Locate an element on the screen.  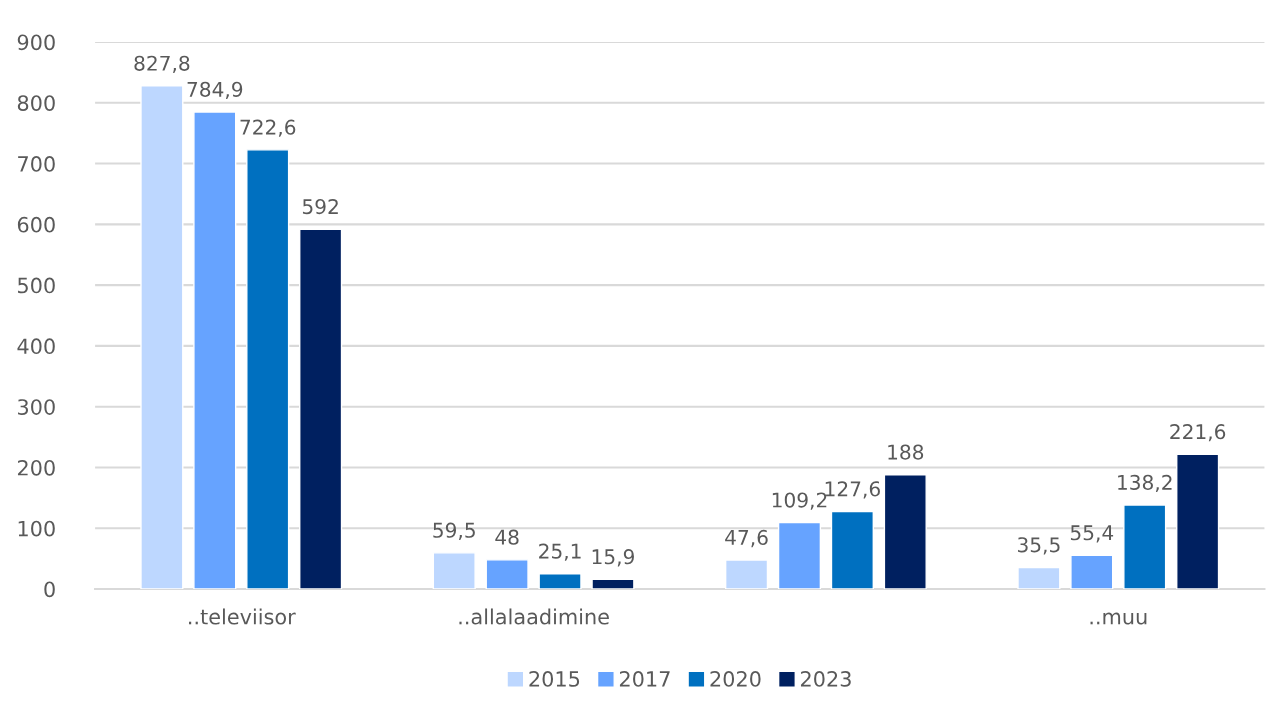
y-tick-label: 100 is located at coordinates (36, 528).